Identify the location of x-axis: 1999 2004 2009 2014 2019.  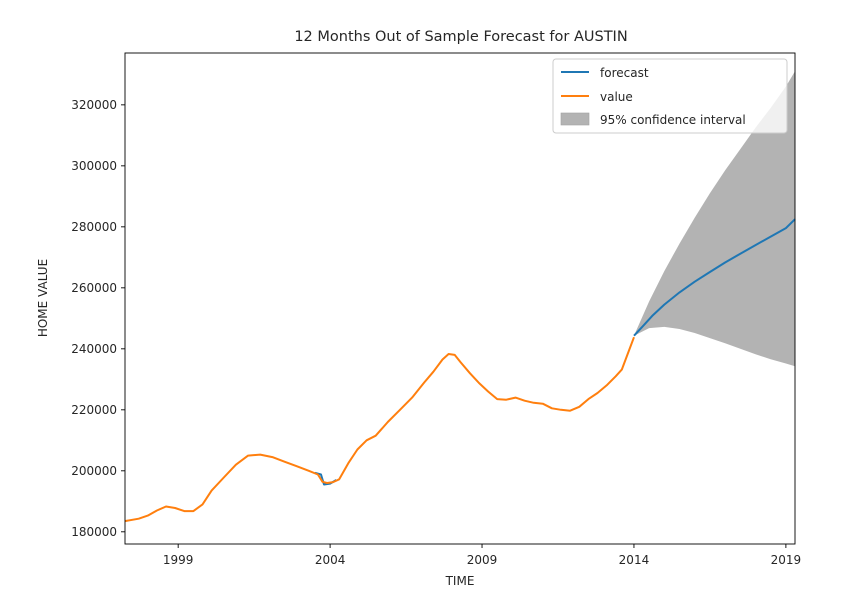
(482, 555).